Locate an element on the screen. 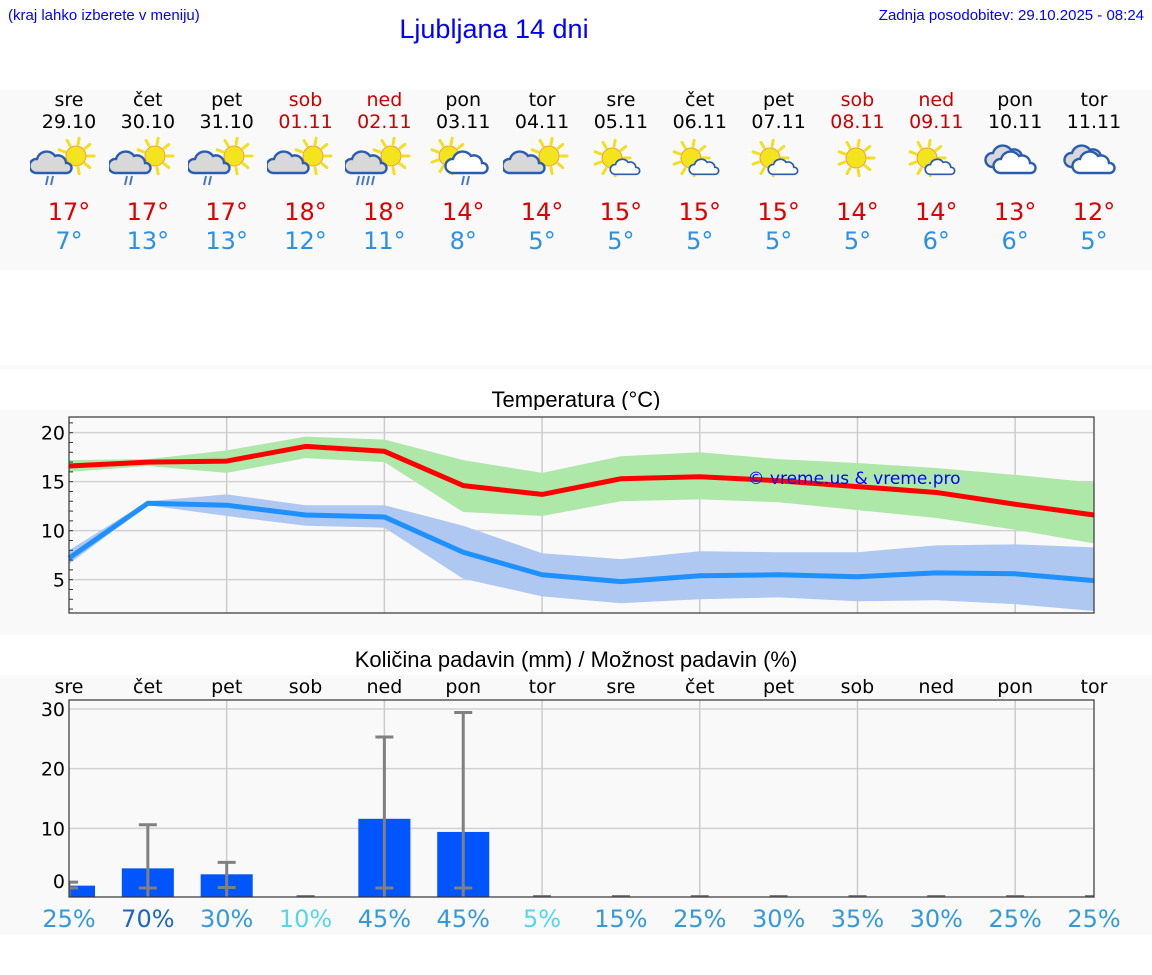 Image resolution: width=1152 pixels, height=975 pixels. min-temperature-range is located at coordinates (581, 553).